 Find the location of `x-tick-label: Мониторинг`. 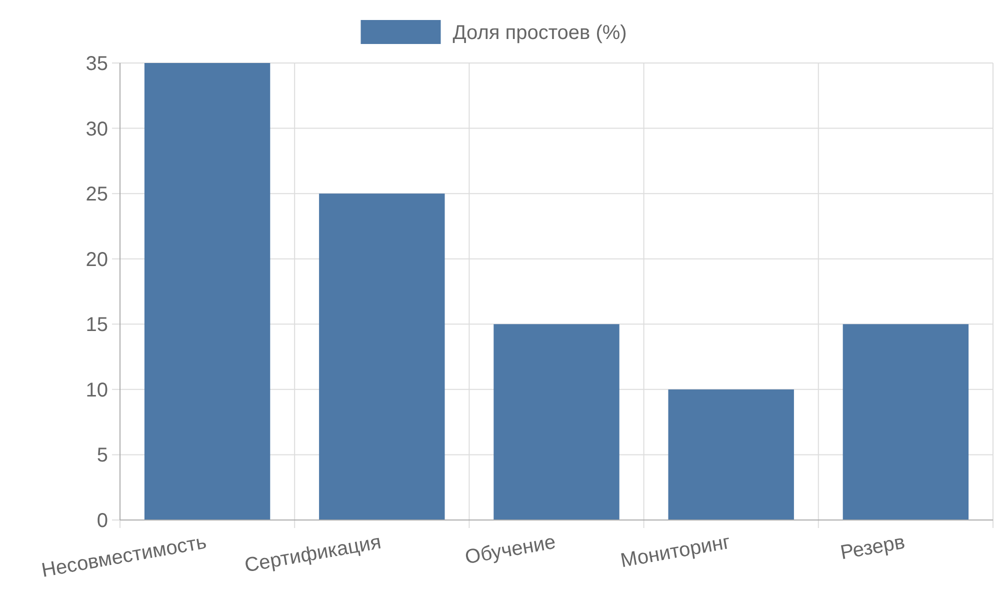

x-tick-label: Мониторинг is located at coordinates (675, 551).